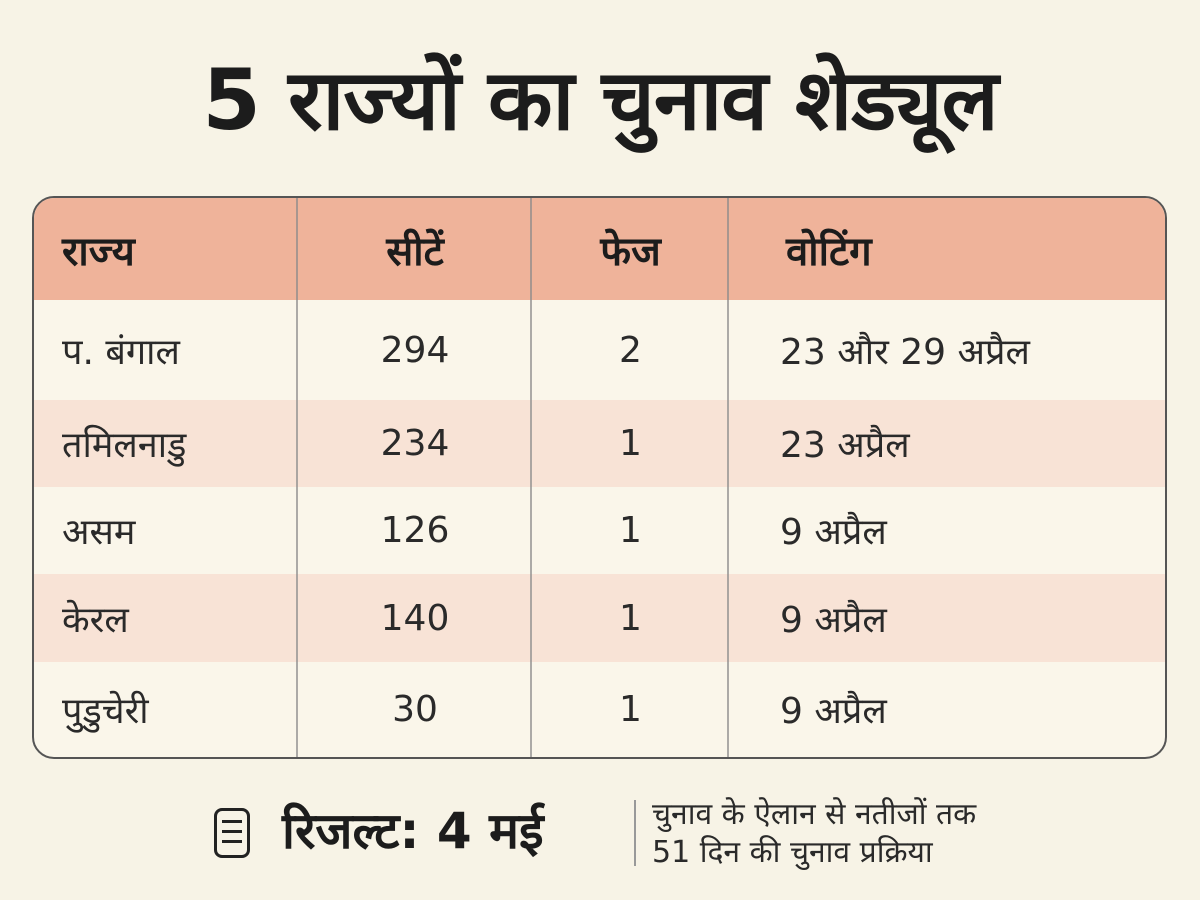 The image size is (1200, 900). I want to click on header-seats: सीटें, so click(415, 251).